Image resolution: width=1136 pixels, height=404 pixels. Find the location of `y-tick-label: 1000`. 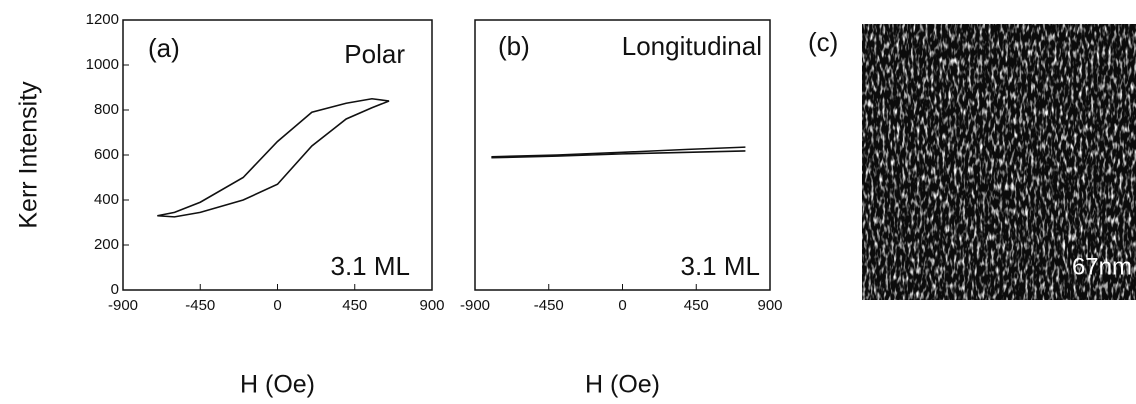

y-tick-label: 1000 is located at coordinates (102, 64).